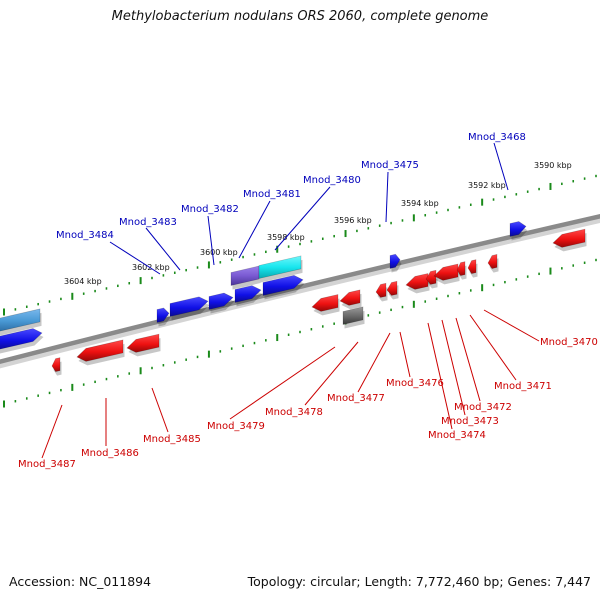  Describe the element at coordinates (47, 464) in the screenshot. I see `reverse-gene-label: Mnod_3487` at that location.